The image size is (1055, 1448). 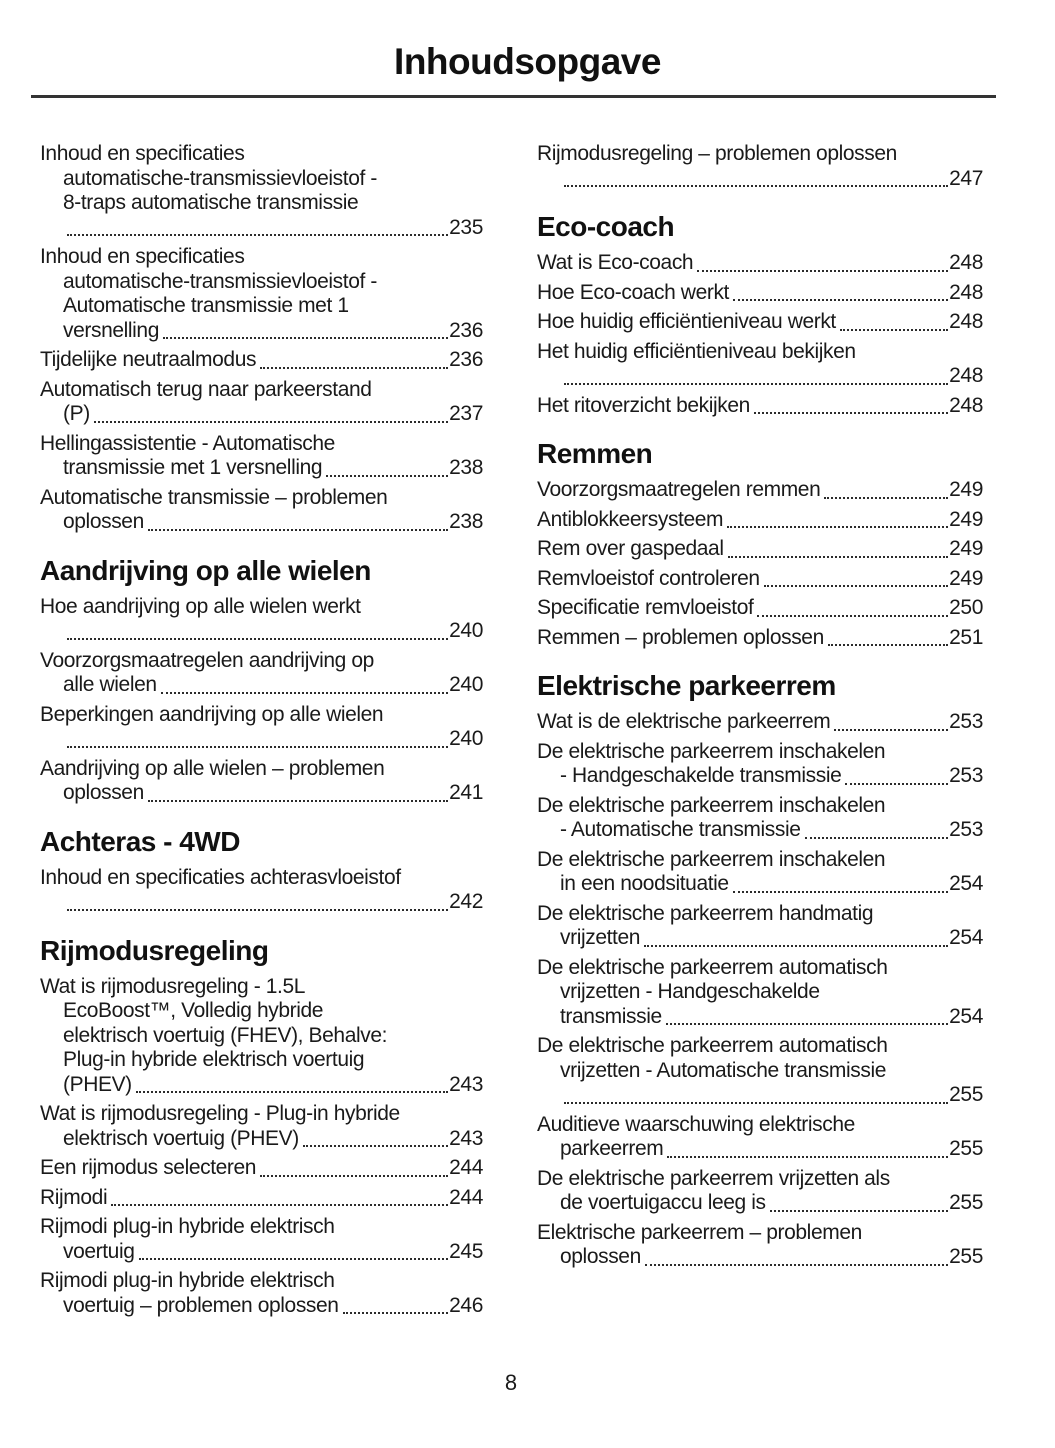 What do you see at coordinates (466, 793) in the screenshot?
I see `page-ref: 241` at bounding box center [466, 793].